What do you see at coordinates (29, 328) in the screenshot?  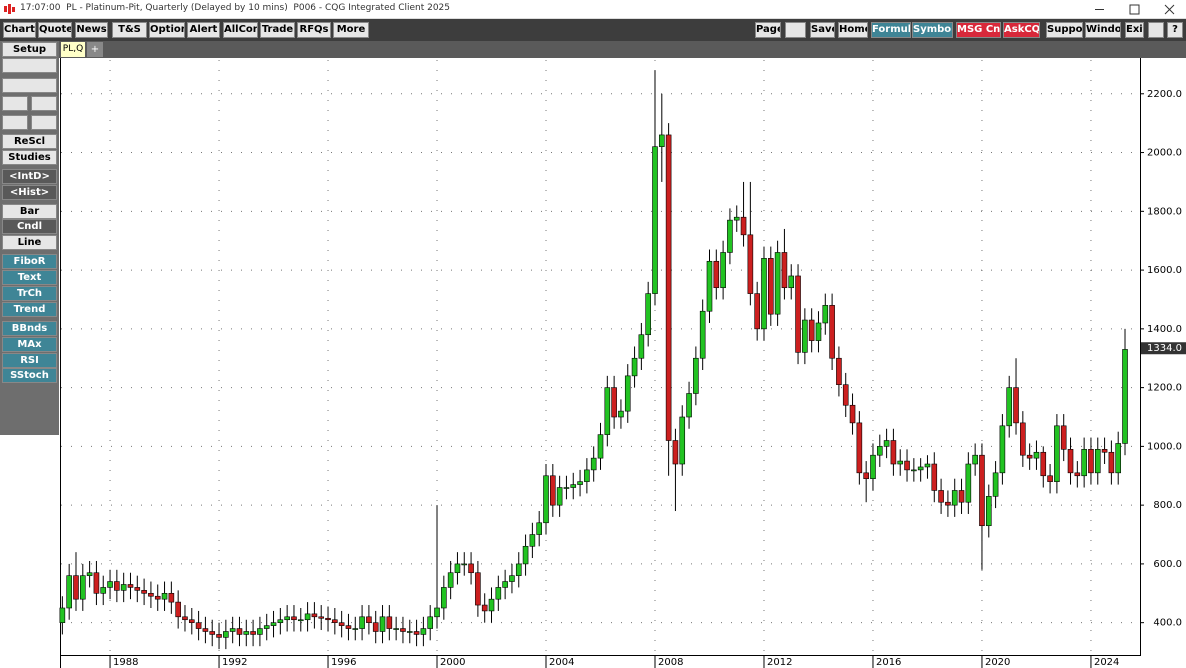 I see `sidebar-button: BBnds` at bounding box center [29, 328].